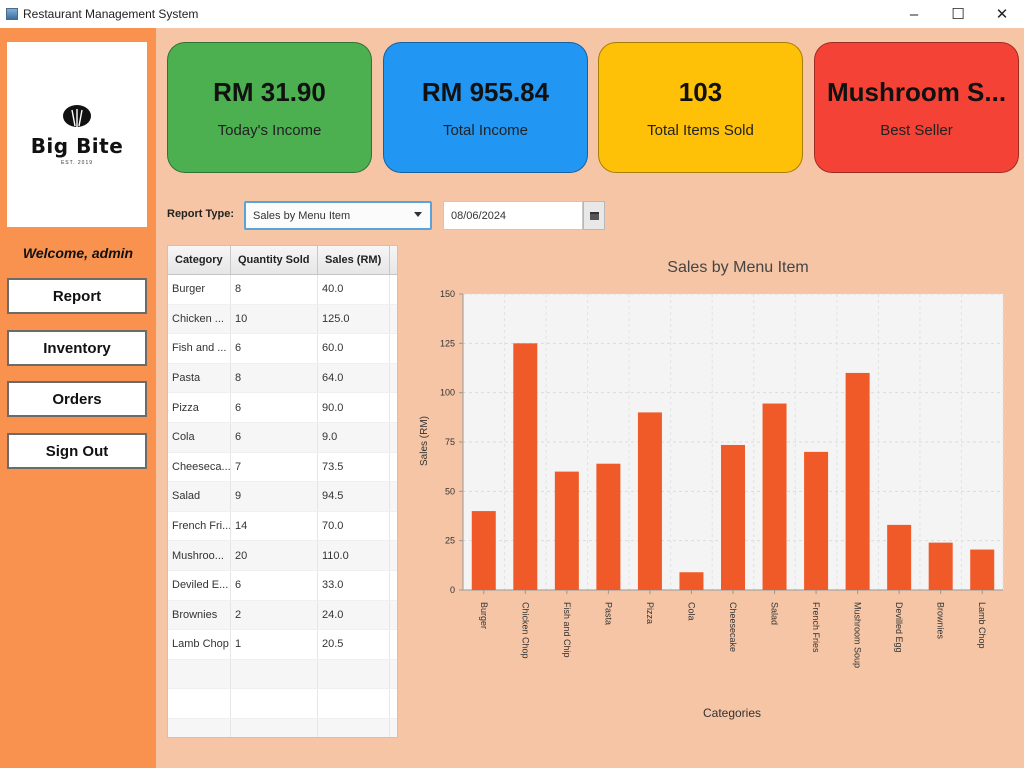  Describe the element at coordinates (649, 501) in the screenshot. I see `bar-pizza` at that location.